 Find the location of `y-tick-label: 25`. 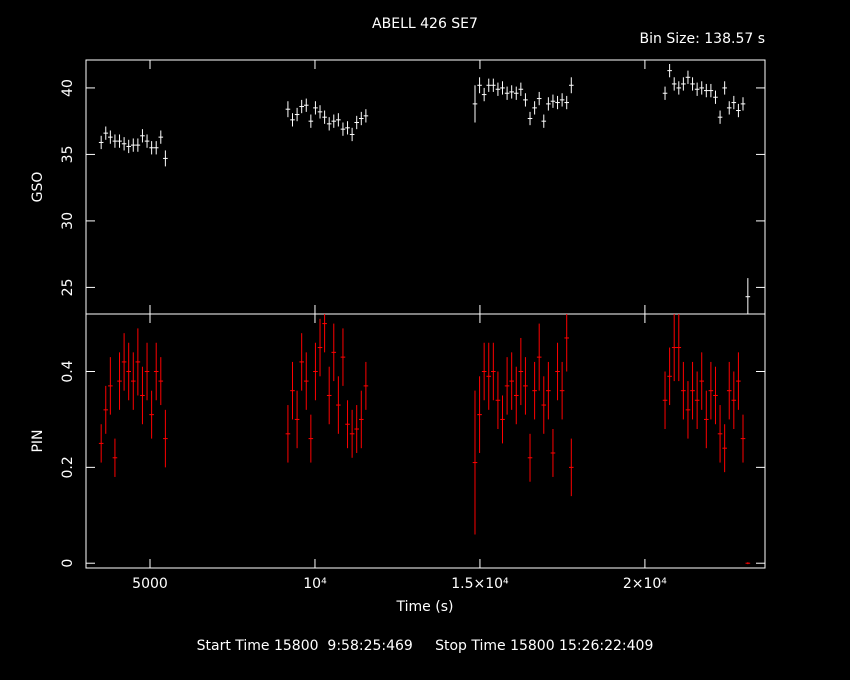

y-tick-label: 25 is located at coordinates (68, 287).